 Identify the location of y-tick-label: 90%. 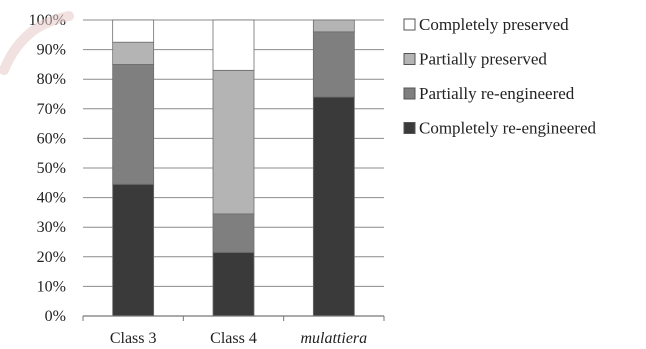
(51, 50).